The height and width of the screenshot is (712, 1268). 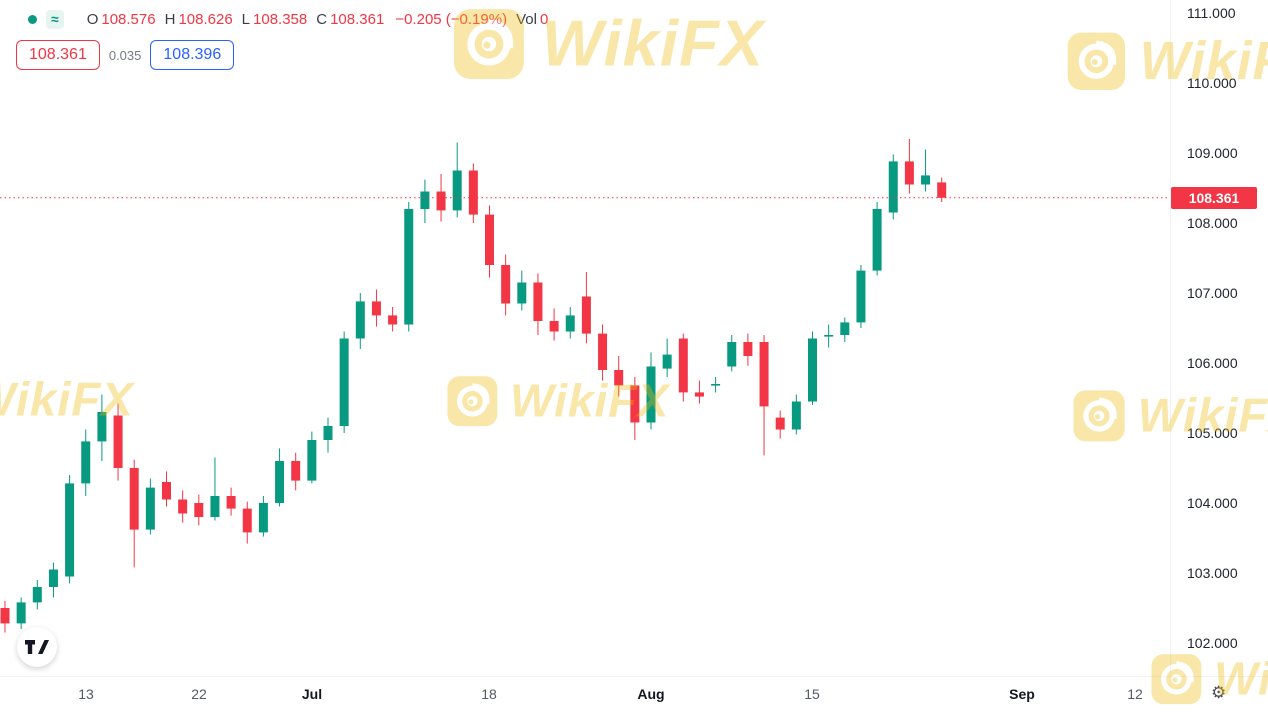 What do you see at coordinates (58, 55) in the screenshot?
I see `bid-price-button: 108.361` at bounding box center [58, 55].